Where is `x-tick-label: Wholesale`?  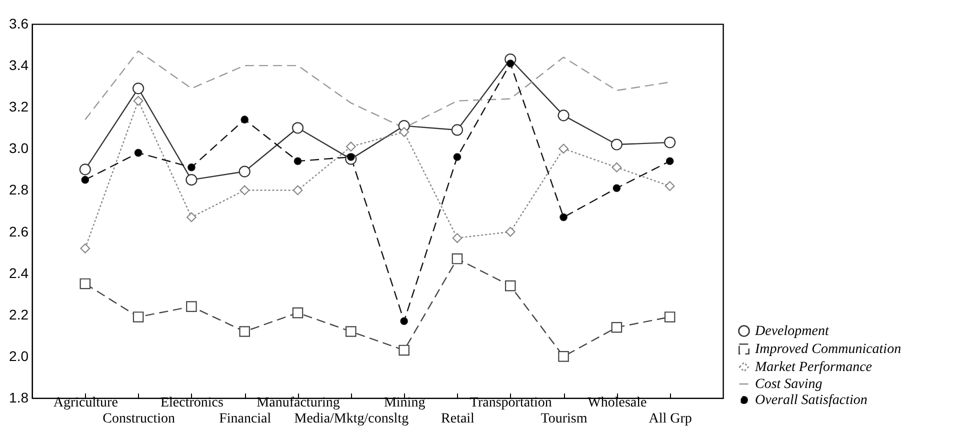
x-tick-label: Wholesale is located at coordinates (617, 403).